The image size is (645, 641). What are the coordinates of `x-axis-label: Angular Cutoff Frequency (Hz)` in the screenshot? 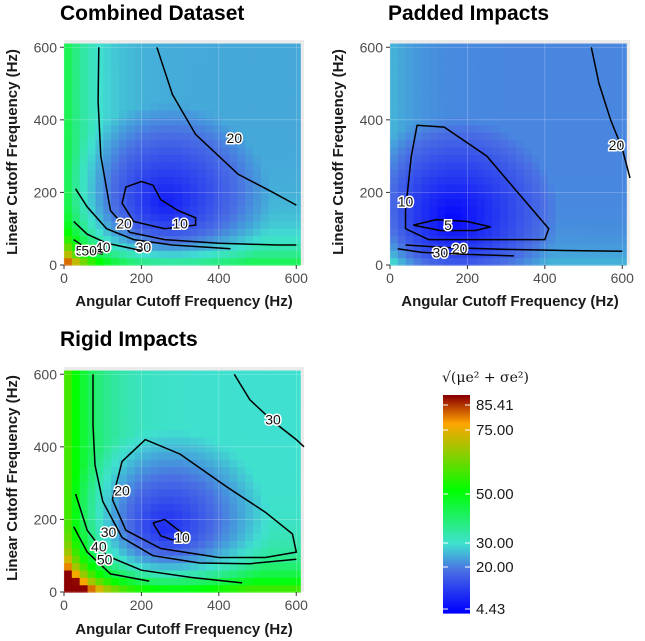 It's located at (184, 629).